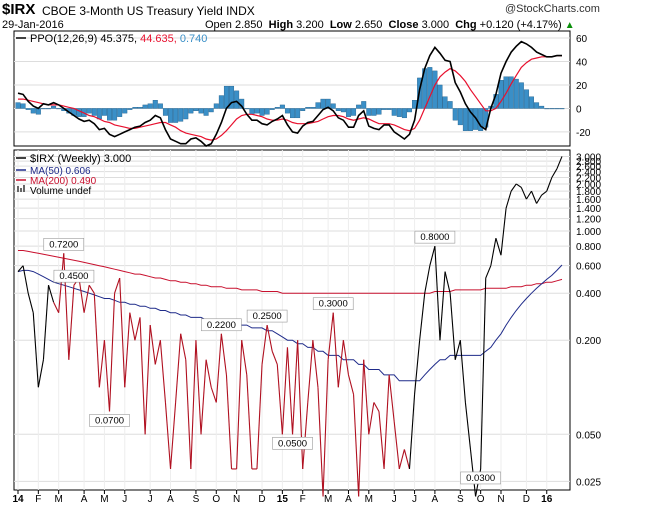  I want to click on ppo-tick-label: 40, so click(582, 63).